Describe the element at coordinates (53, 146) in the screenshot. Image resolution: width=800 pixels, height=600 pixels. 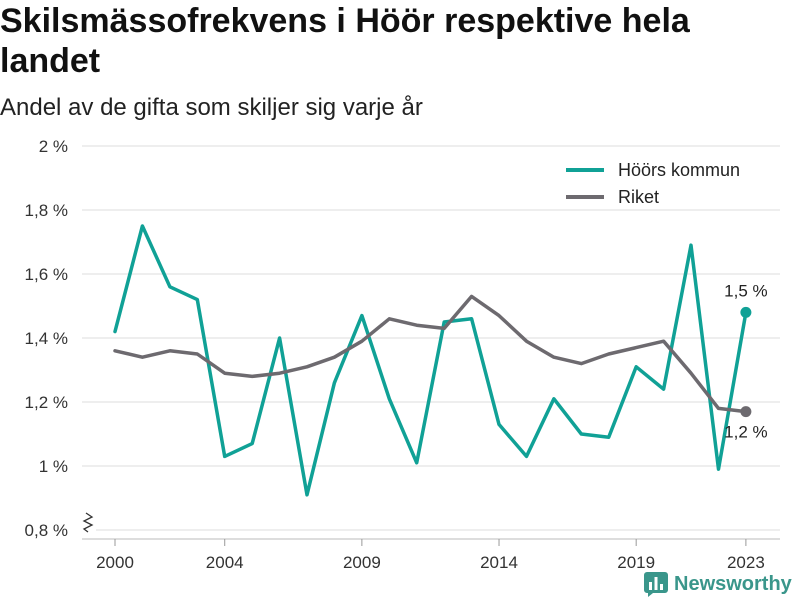
I see `y-tick-label: 2 %` at that location.